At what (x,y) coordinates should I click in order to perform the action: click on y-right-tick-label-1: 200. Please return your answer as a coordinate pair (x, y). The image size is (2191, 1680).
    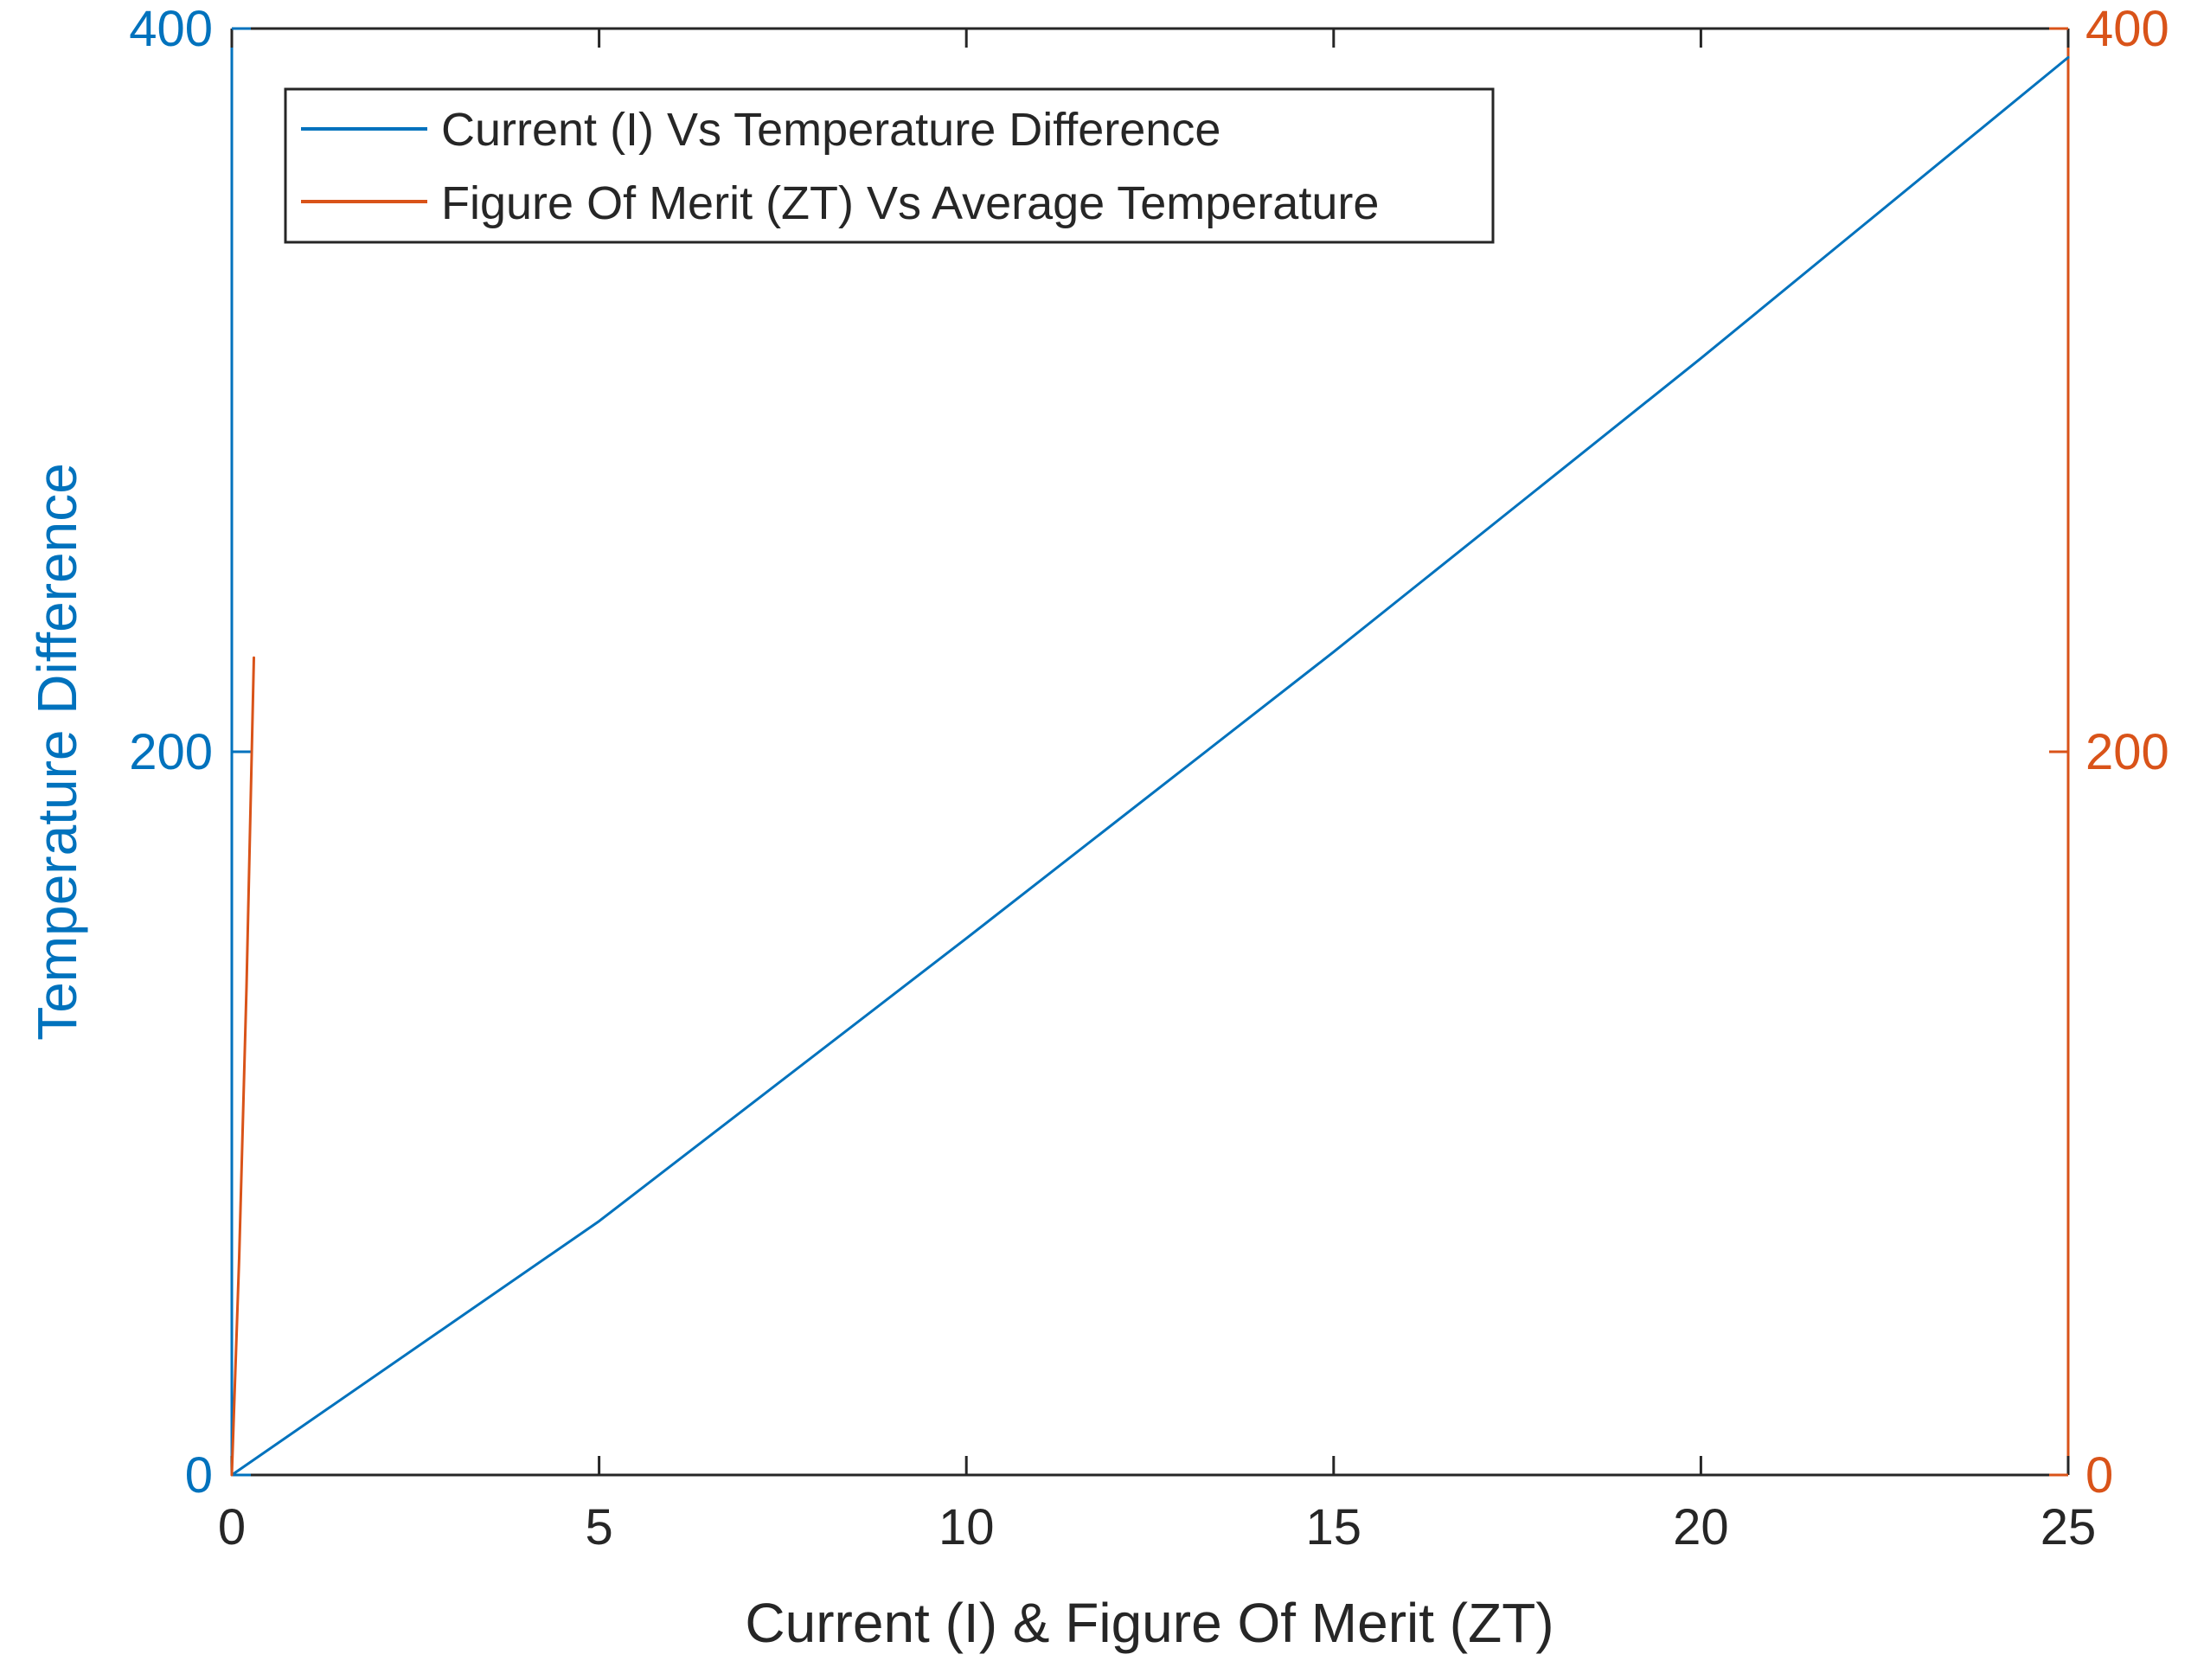
    Looking at the image, I should click on (2127, 752).